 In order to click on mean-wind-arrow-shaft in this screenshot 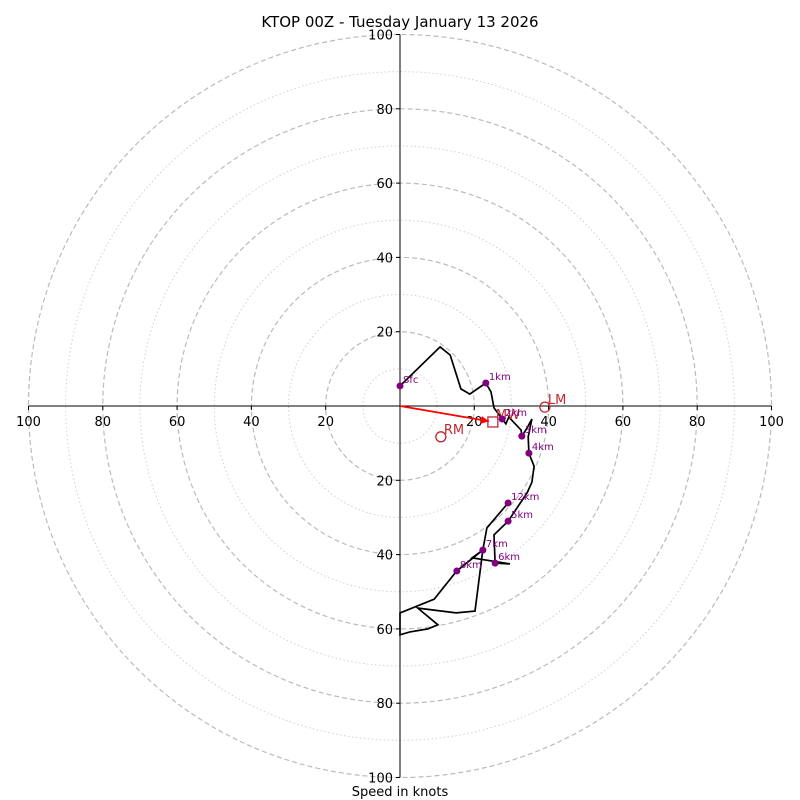, I will do `click(444, 414)`.